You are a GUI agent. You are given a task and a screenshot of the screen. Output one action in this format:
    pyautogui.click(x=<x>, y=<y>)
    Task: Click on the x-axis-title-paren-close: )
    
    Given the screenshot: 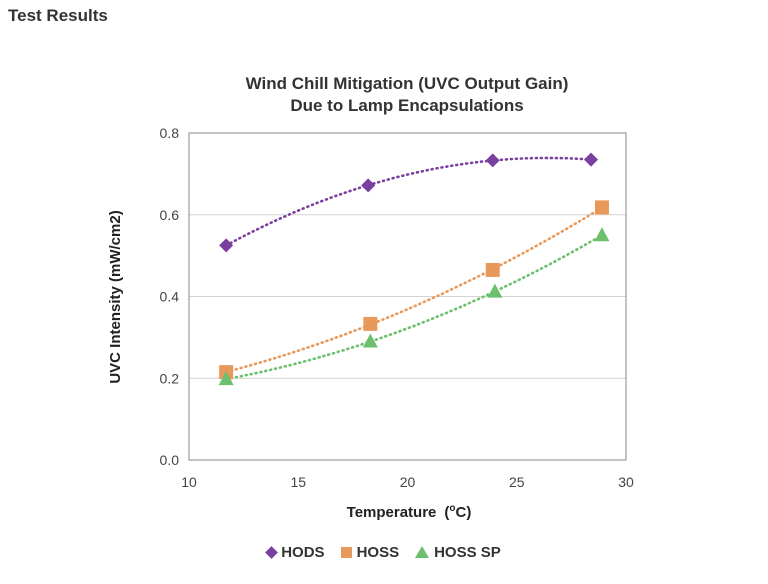 What is the action you would take?
    pyautogui.click(x=468, y=512)
    